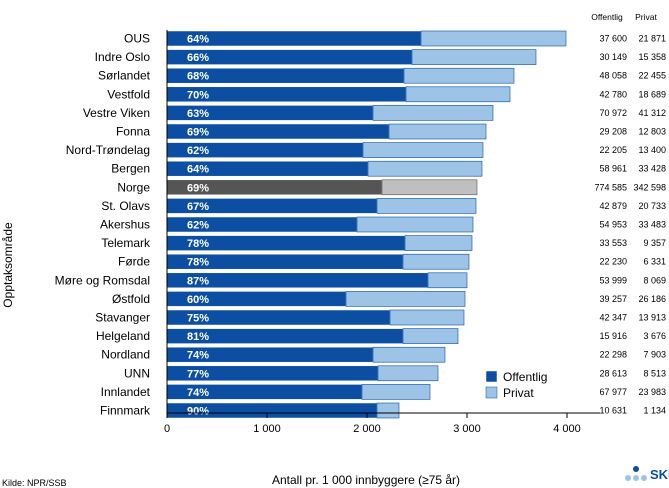 Image resolution: width=669 pixels, height=488 pixels. I want to click on legend-swatch-privat, so click(491, 392).